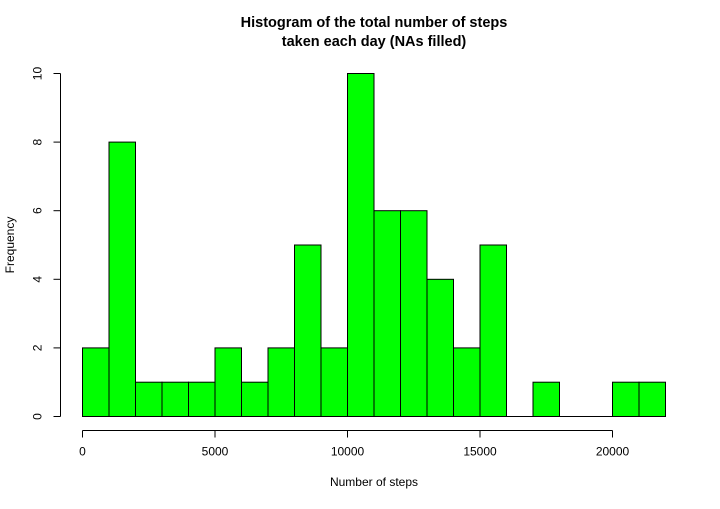 This screenshot has width=720, height=509. I want to click on chart-title-line-1: Histogram of the total number of steps, so click(374, 23).